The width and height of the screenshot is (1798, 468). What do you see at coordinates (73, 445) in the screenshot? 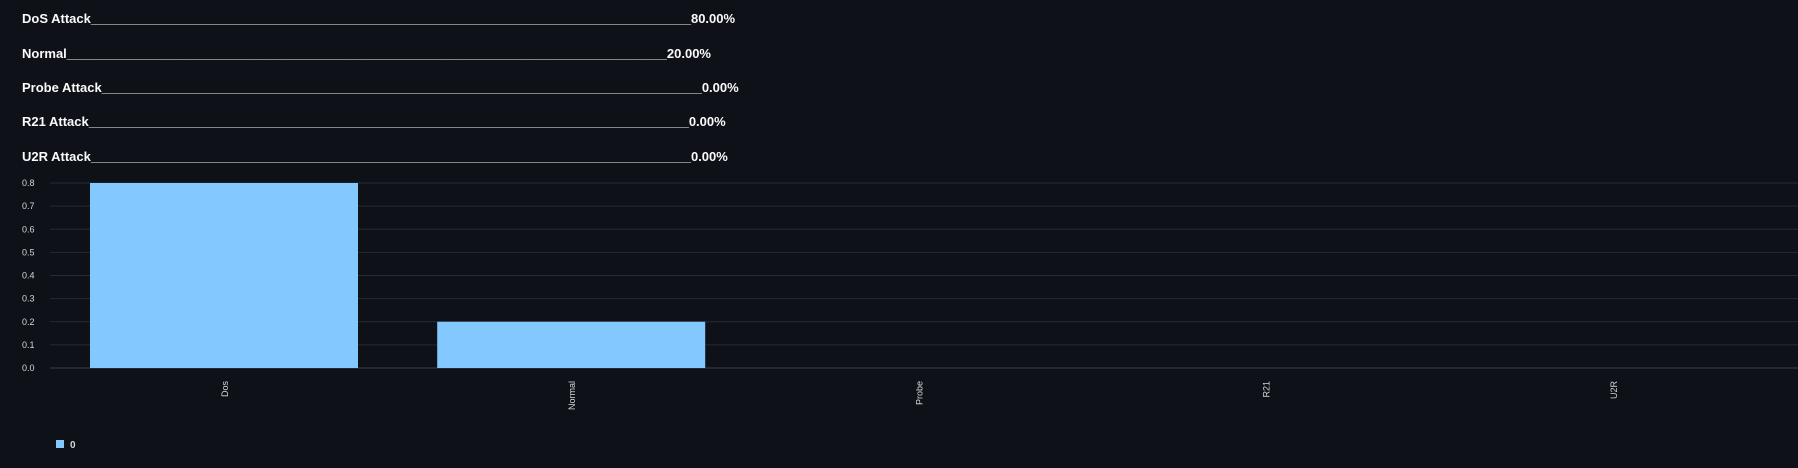
I see `legend-label: 0` at bounding box center [73, 445].